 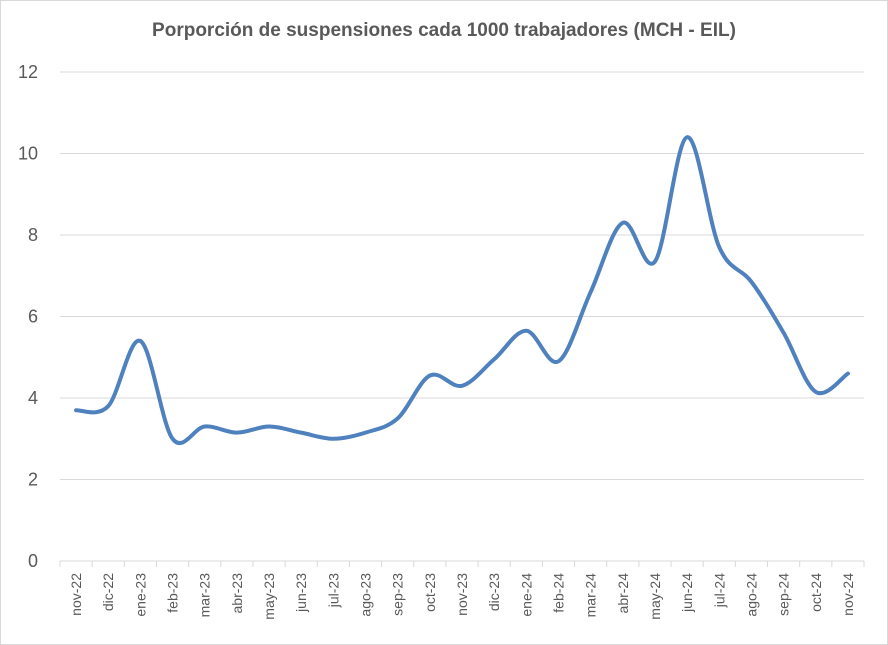 I want to click on x-tick-label: oct-24, so click(x=816, y=592).